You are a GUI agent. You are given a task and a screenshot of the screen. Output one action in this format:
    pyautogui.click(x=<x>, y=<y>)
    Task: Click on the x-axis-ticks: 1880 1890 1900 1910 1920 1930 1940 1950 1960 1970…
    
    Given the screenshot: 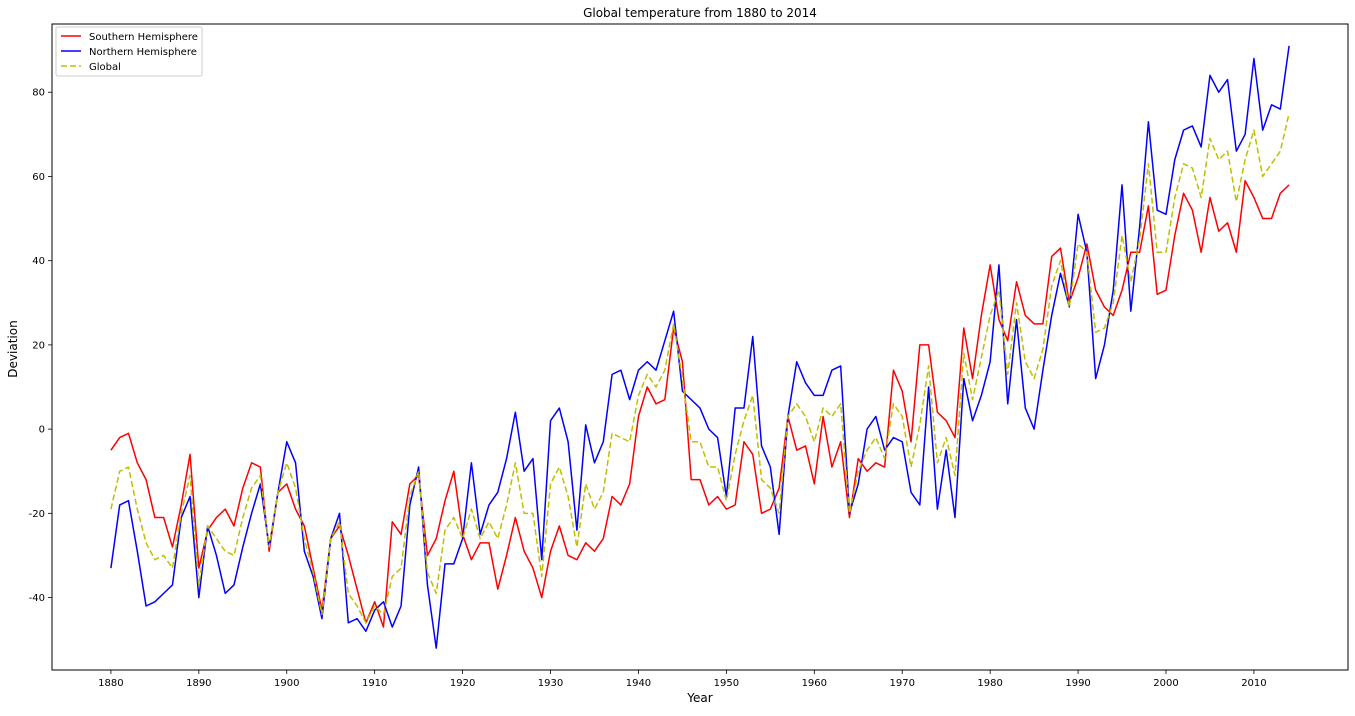 What is the action you would take?
    pyautogui.click(x=682, y=679)
    